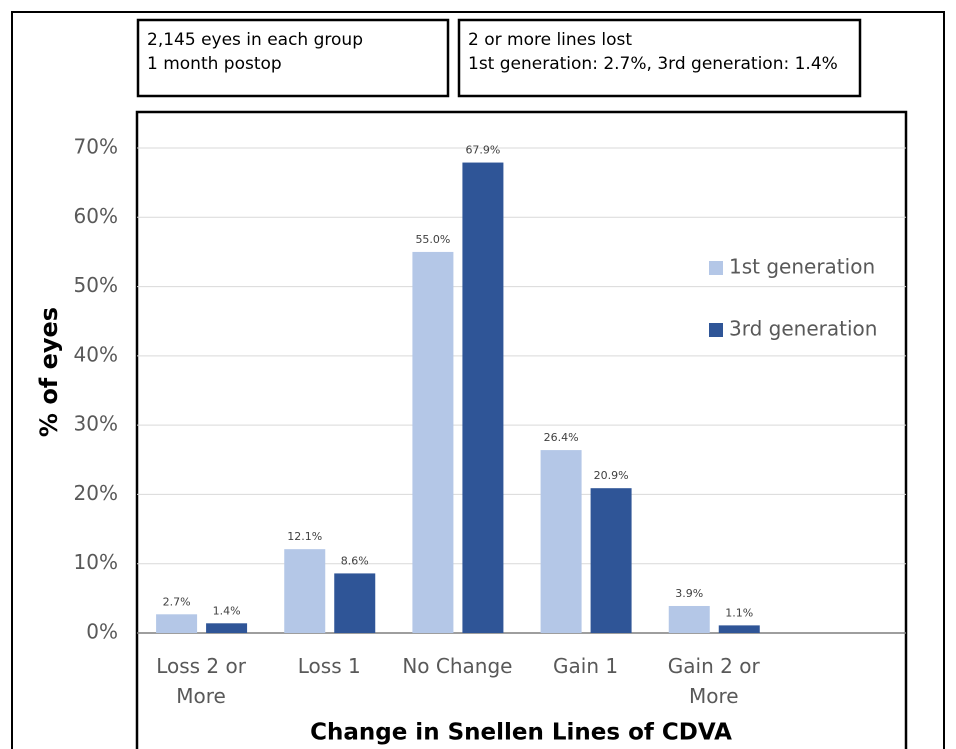 This screenshot has height=749, width=956. I want to click on value-label: 12.1%, so click(304, 536).